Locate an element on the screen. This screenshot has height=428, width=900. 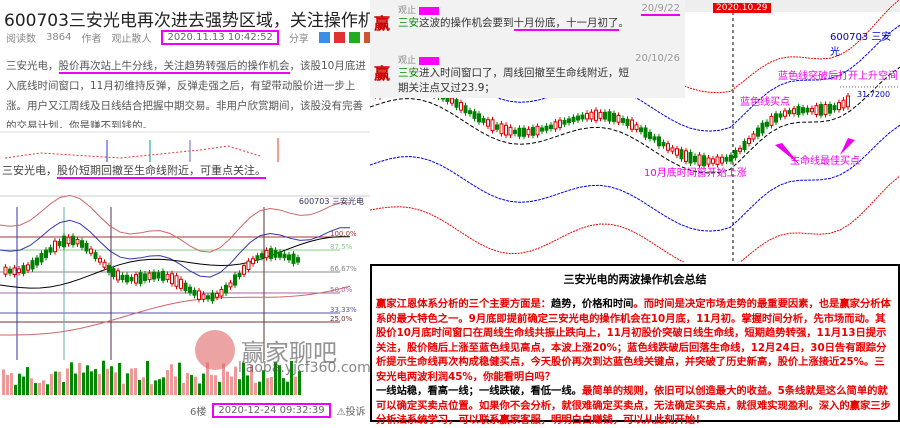
annotation-breakout: 蓝色线突破后打开上升空间 is located at coordinates (838, 76).